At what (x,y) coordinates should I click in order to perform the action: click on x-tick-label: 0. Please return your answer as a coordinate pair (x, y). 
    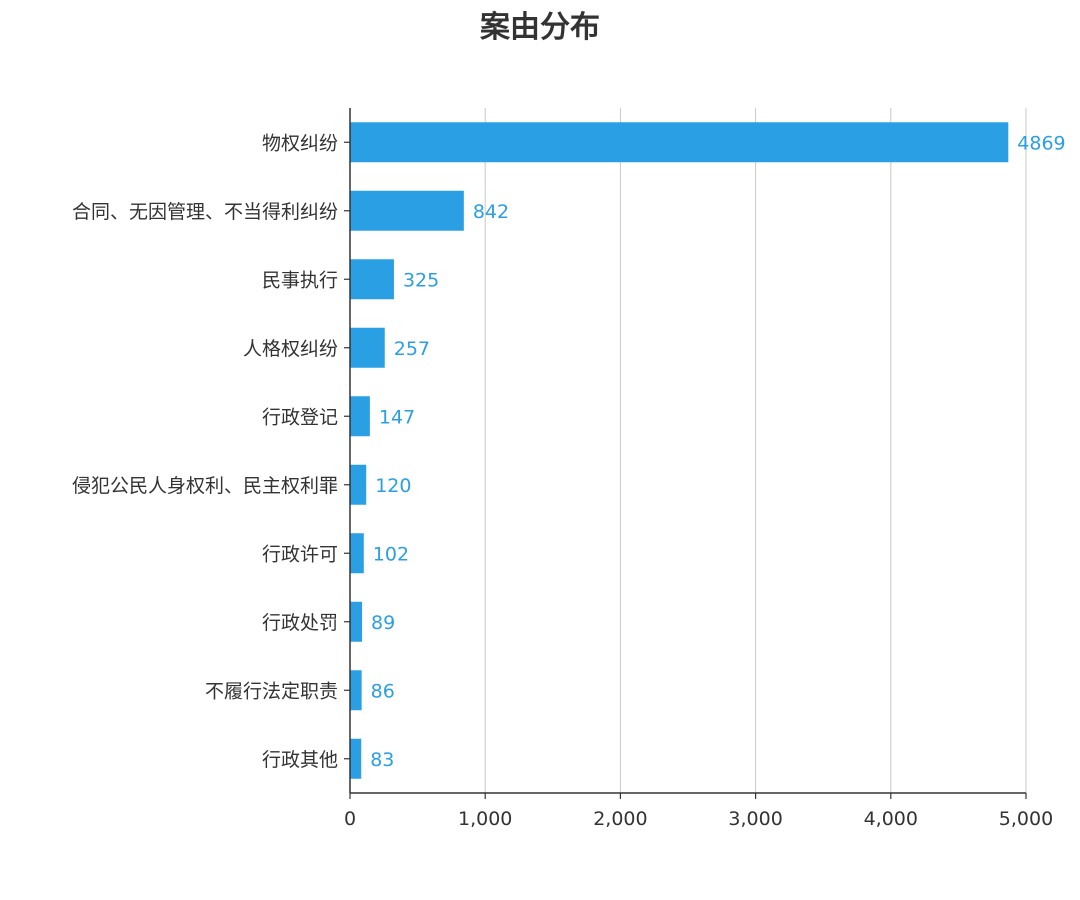
    Looking at the image, I should click on (350, 819).